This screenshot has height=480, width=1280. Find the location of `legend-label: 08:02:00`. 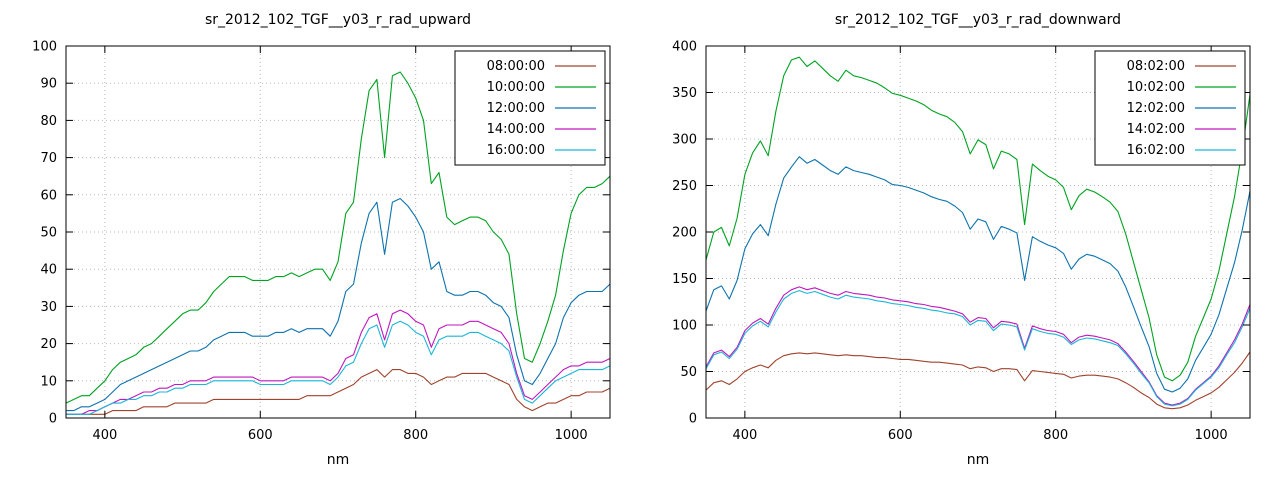

legend-label: 08:02:00 is located at coordinates (1156, 66).